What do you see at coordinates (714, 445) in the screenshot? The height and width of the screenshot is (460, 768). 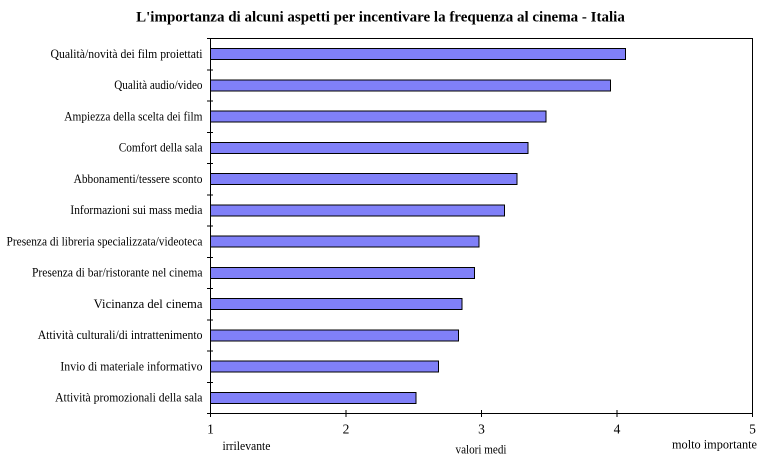 I see `svg-text: molto importante` at bounding box center [714, 445].